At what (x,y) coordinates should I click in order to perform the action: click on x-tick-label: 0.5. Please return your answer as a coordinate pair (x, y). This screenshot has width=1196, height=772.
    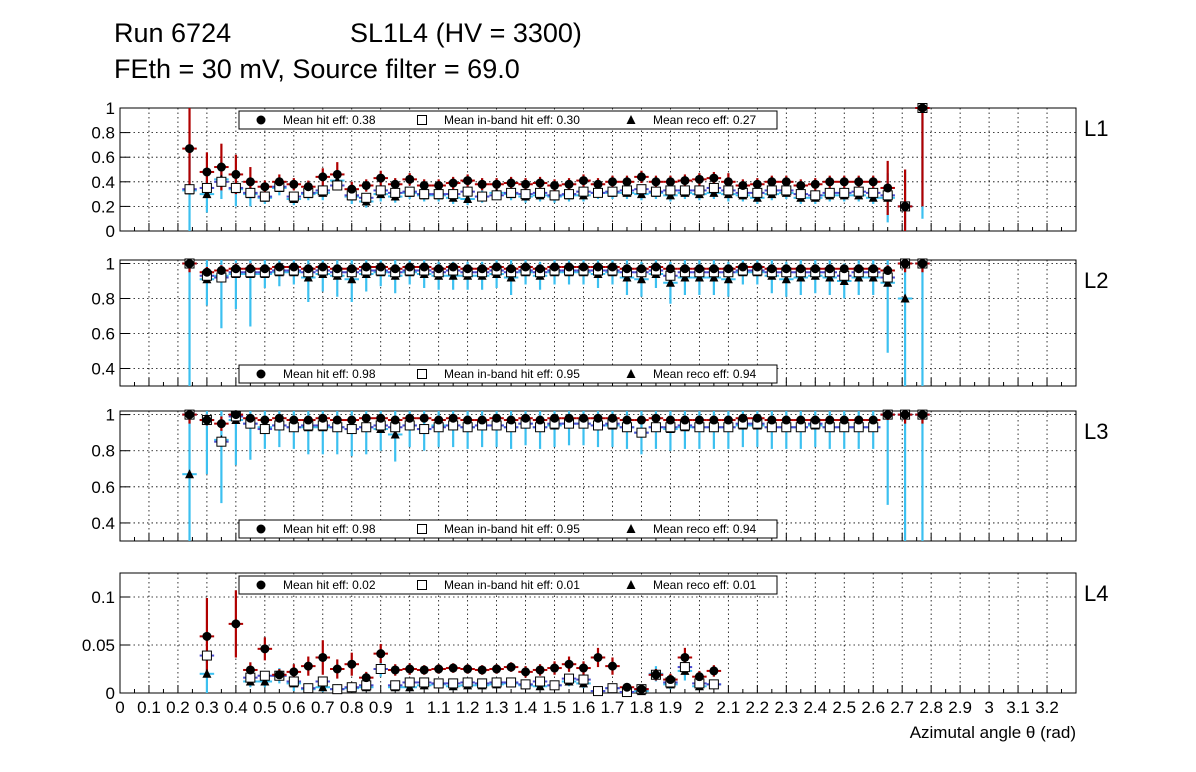
    Looking at the image, I should click on (265, 707).